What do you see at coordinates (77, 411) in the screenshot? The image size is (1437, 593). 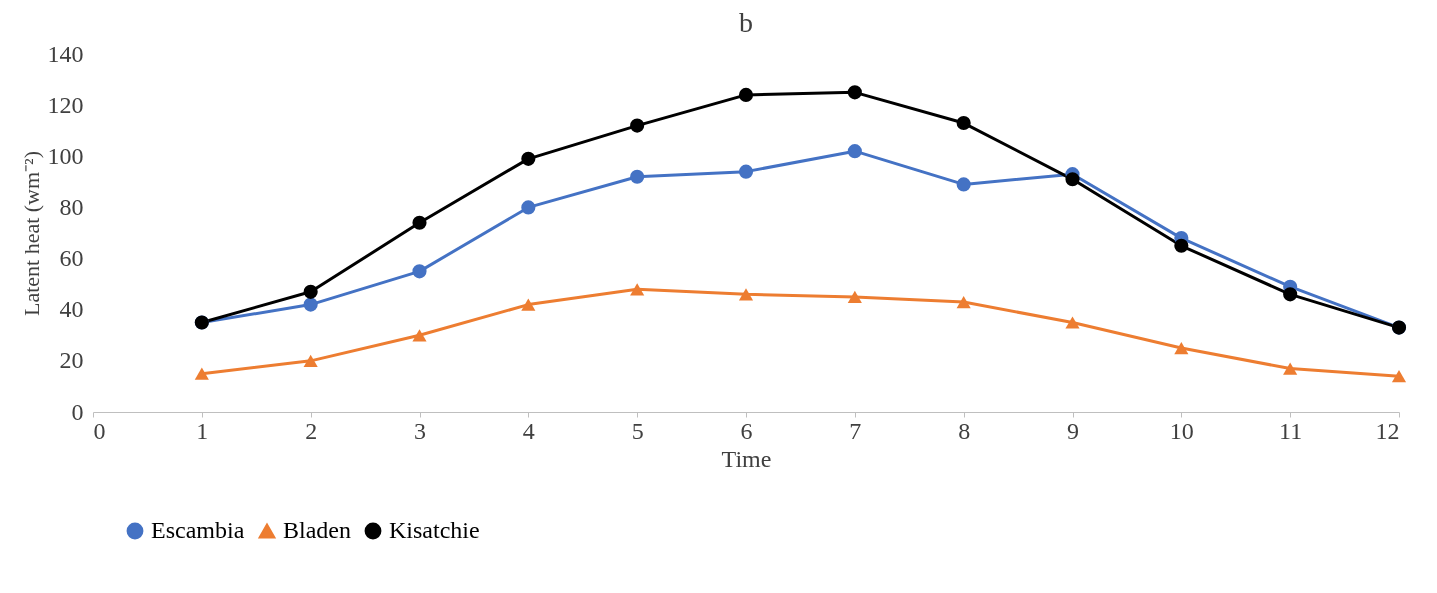 I see `y-tick-label: 0` at bounding box center [77, 411].